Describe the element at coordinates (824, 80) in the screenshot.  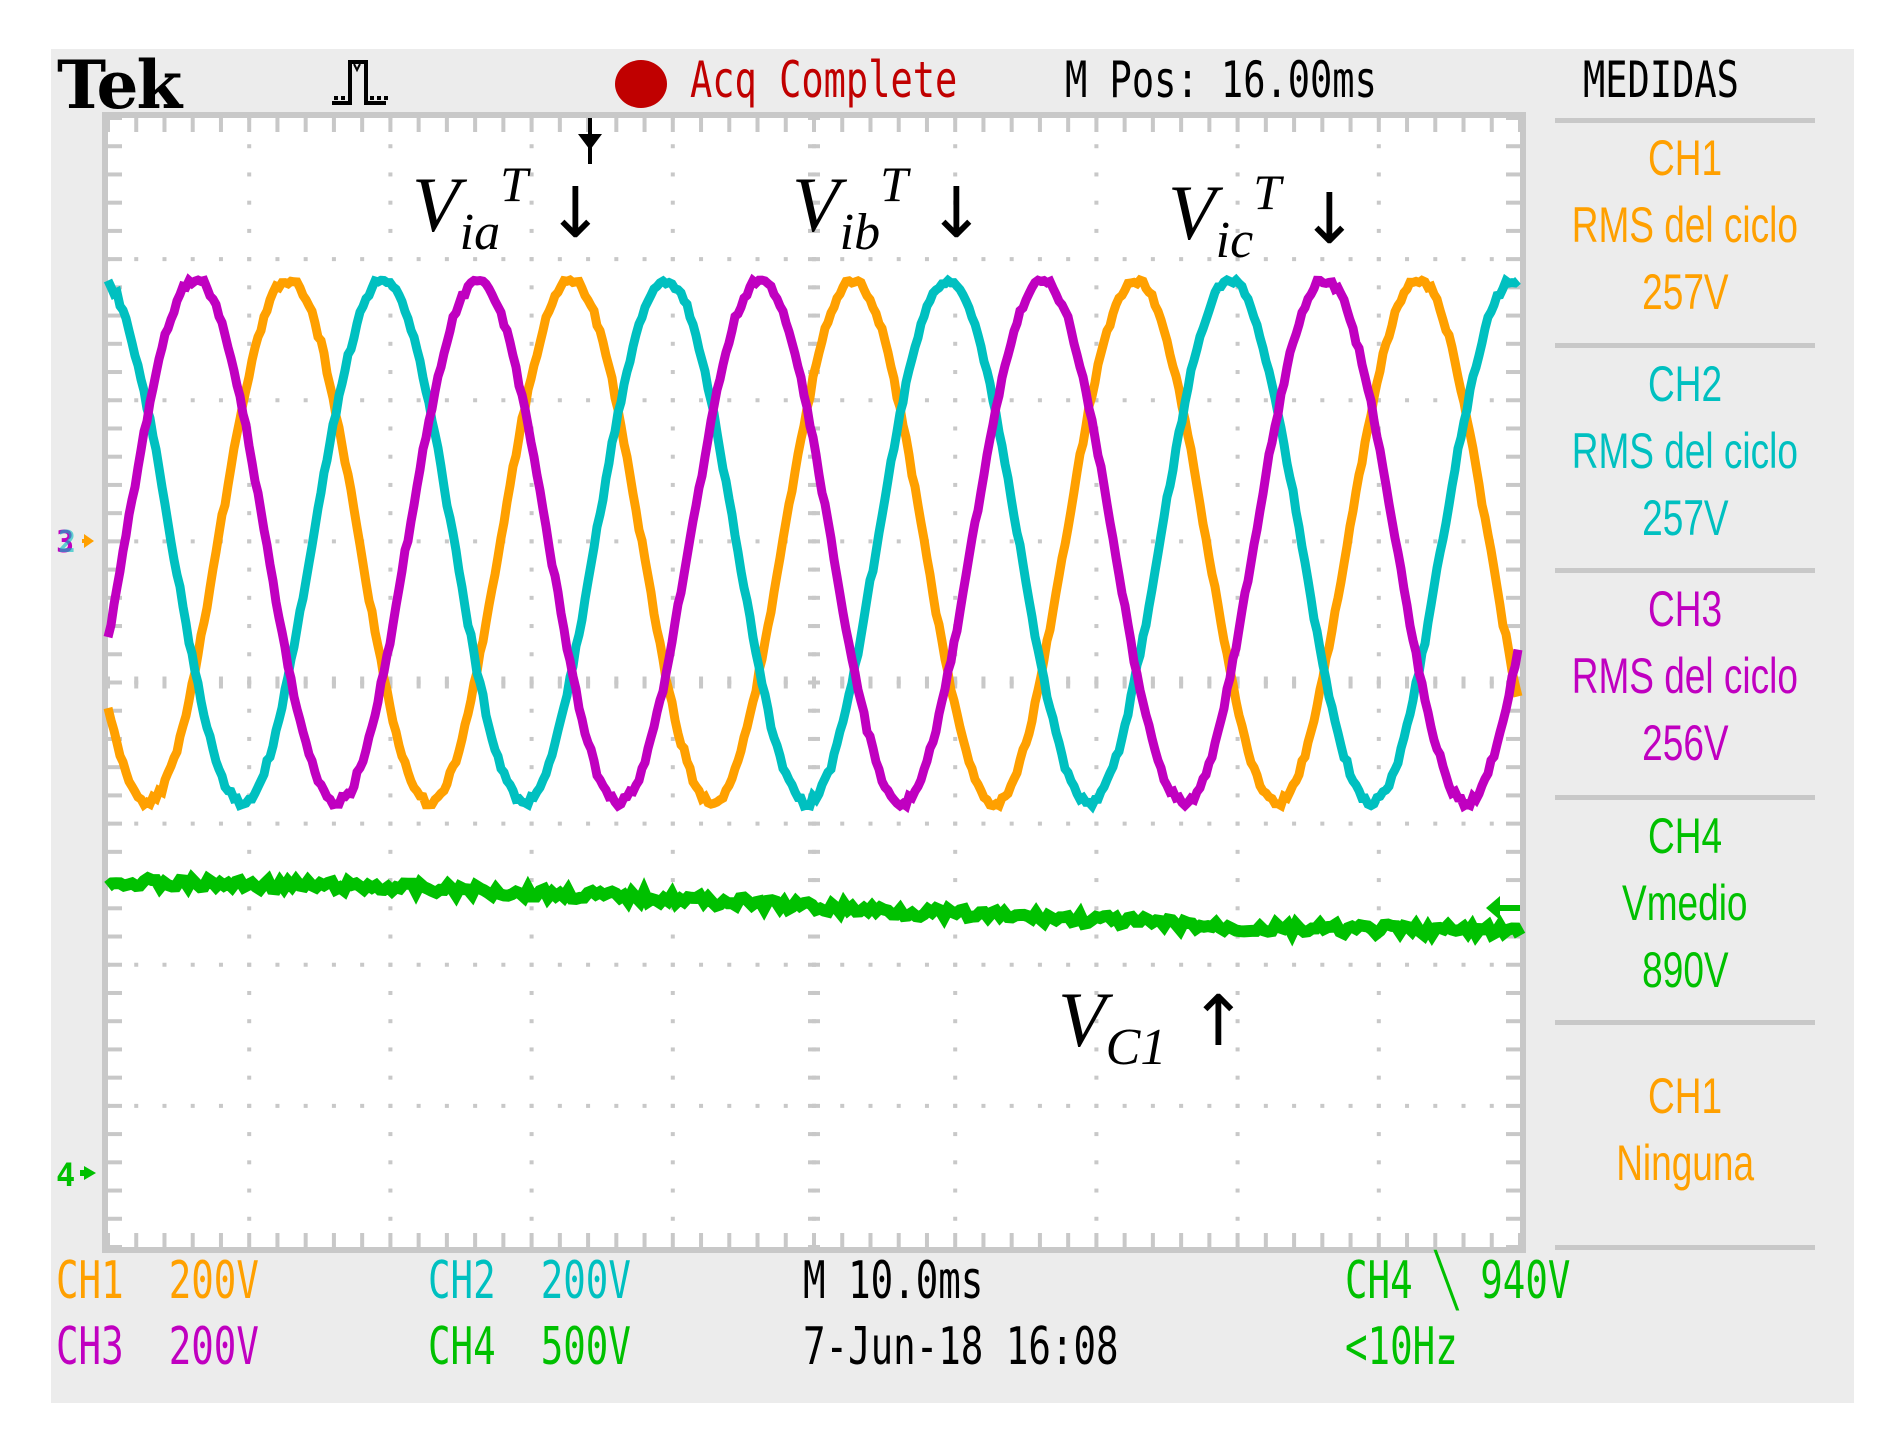
I see `acq-status-text: Acq Complete` at that location.